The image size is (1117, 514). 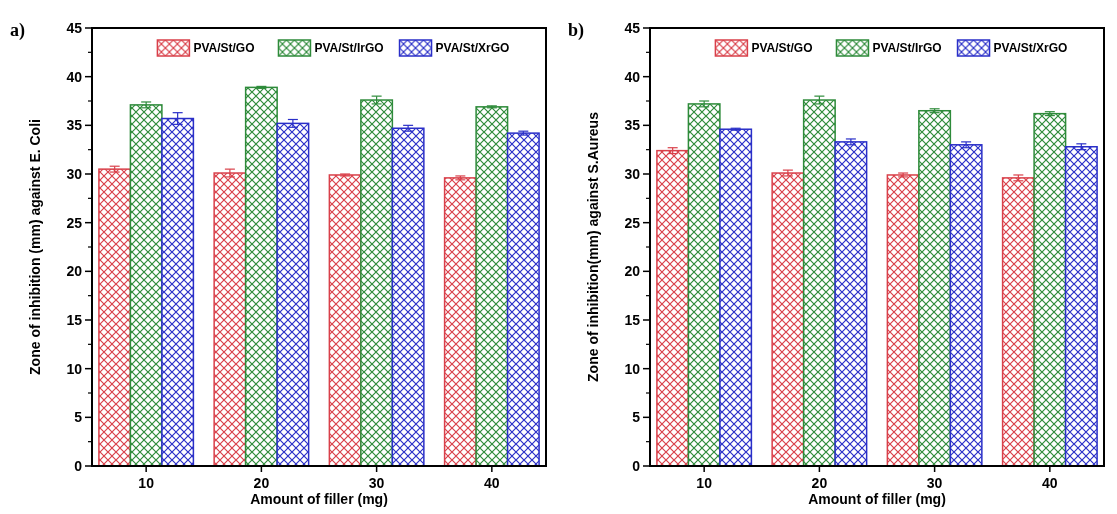 What do you see at coordinates (576, 30) in the screenshot?
I see `chart-title: b)` at bounding box center [576, 30].